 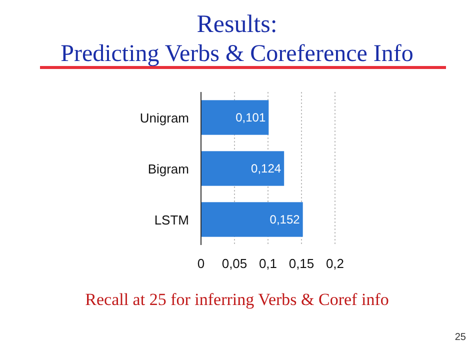 What do you see at coordinates (171, 220) in the screenshot?
I see `y-tick-label: LSTM` at bounding box center [171, 220].